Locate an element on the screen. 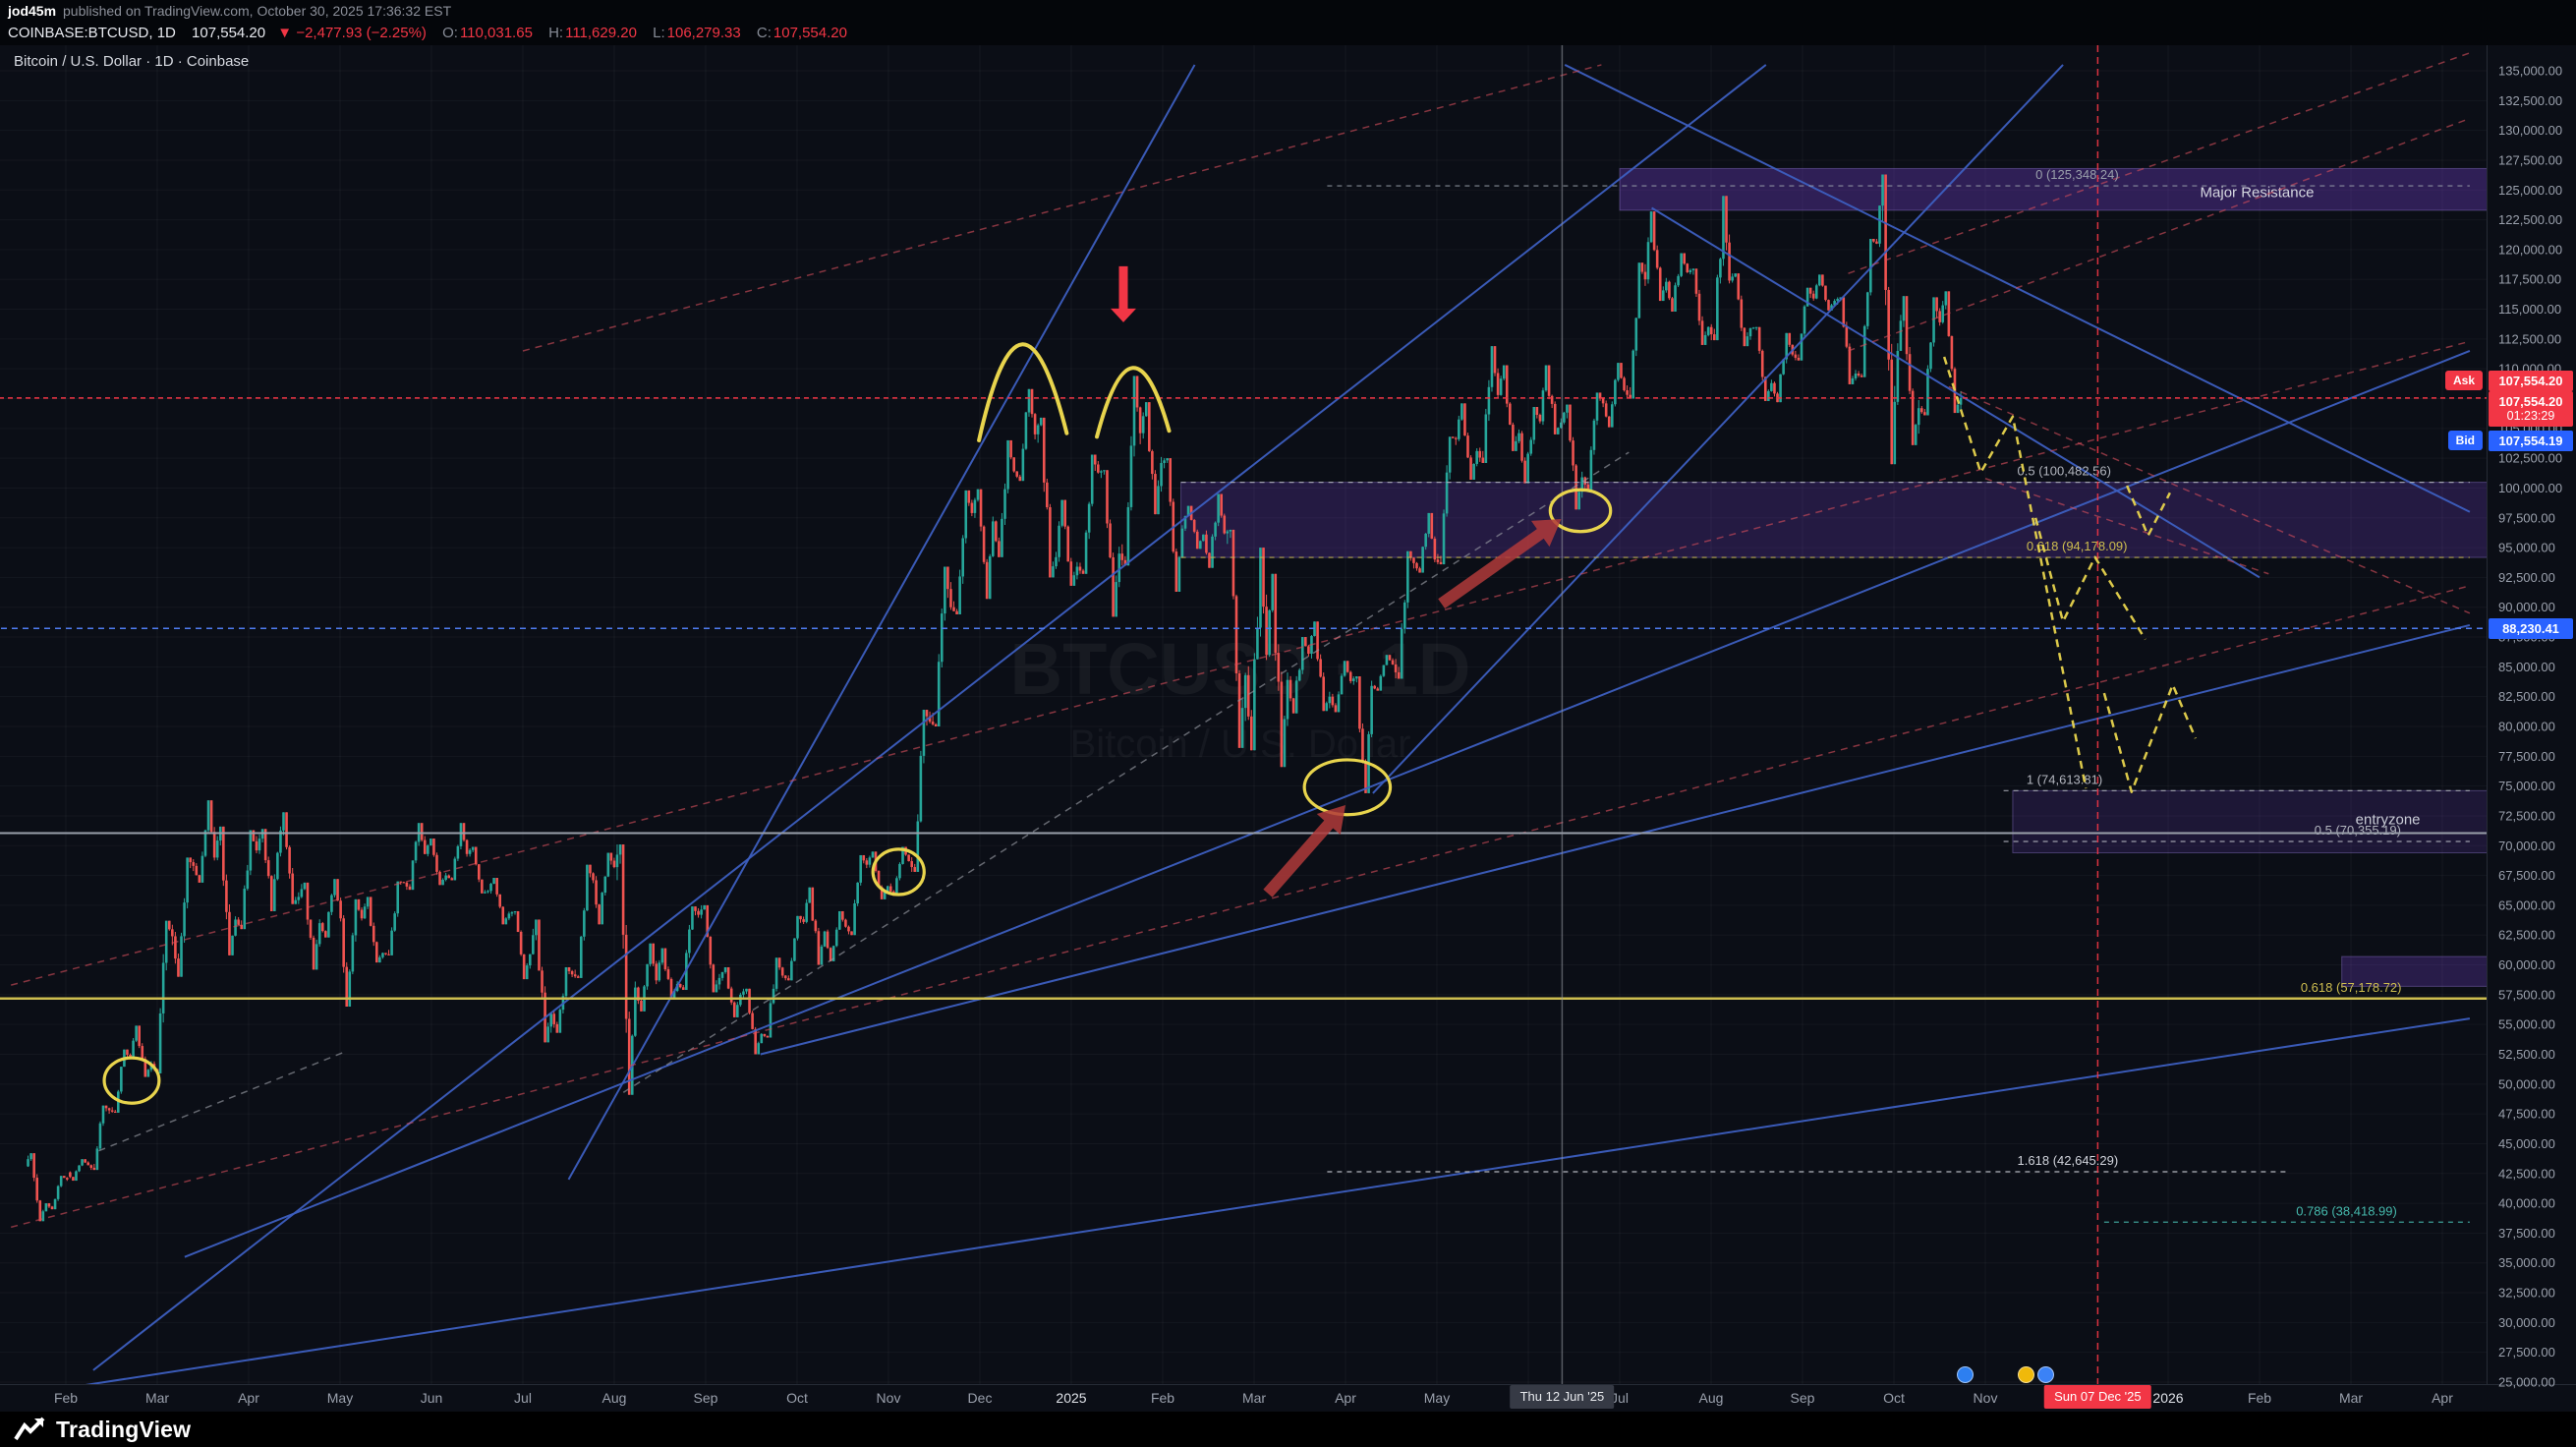  svg-text: 45,000.00 is located at coordinates (2527, 1143).